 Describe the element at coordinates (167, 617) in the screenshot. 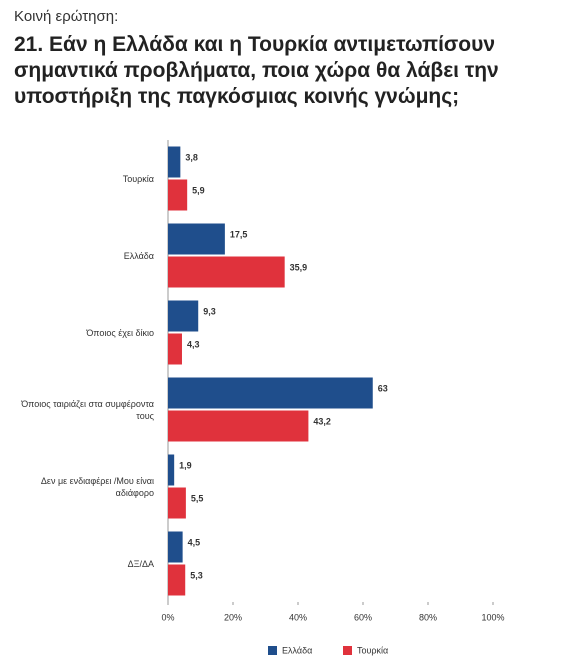

I see `x-tick-label: 0%` at that location.